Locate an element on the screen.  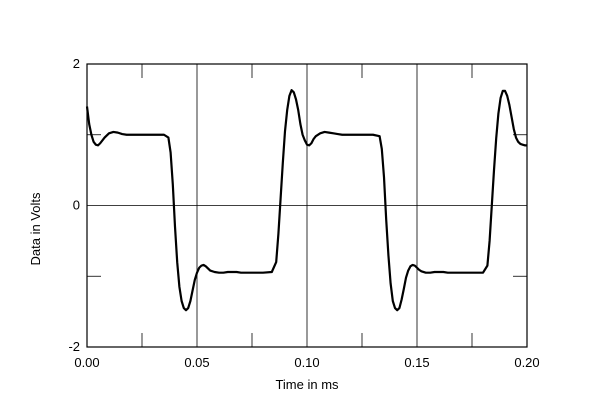
y-tick-labels: -2 0 2 is located at coordinates (74, 205).